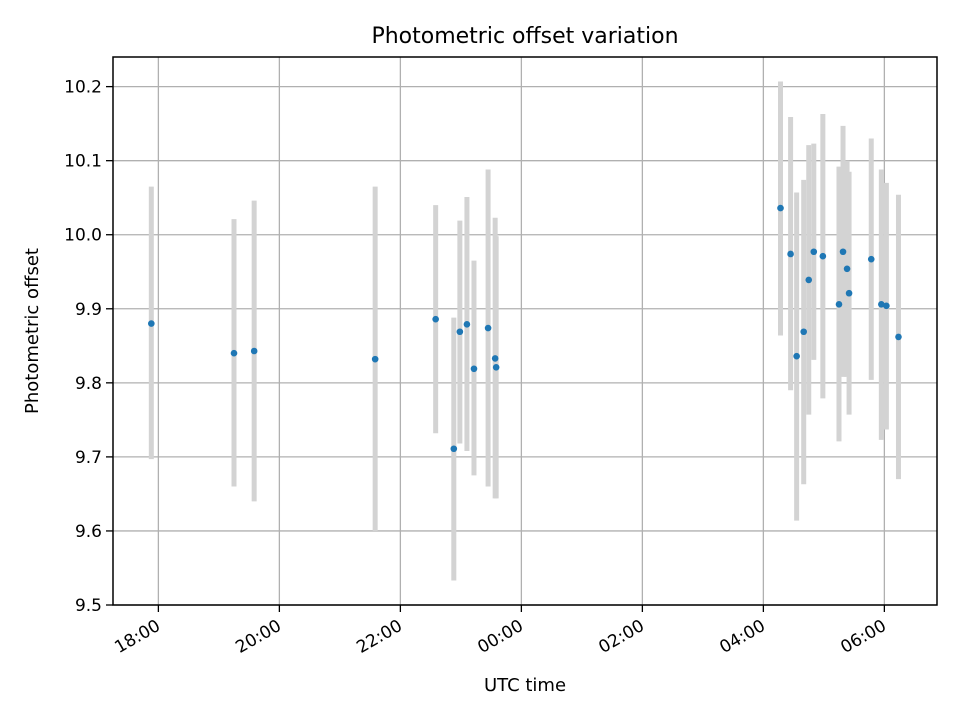  What do you see at coordinates (524, 36) in the screenshot?
I see `chart-title: Photometric offset variation` at bounding box center [524, 36].